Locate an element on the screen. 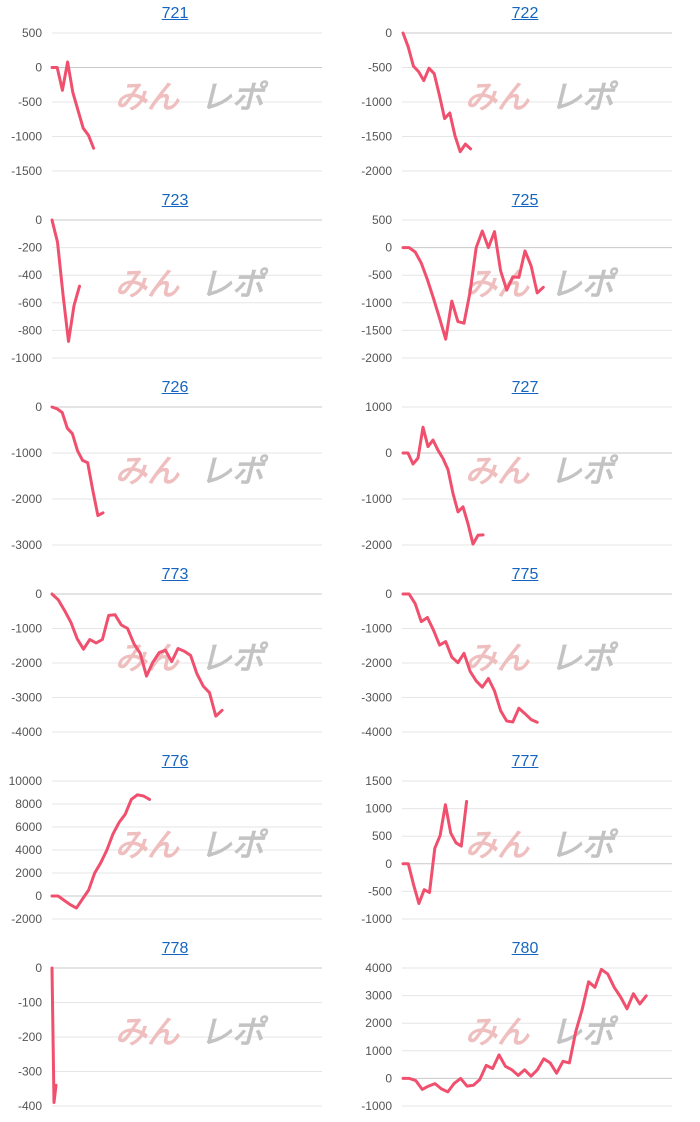  line-chart: 0 -1000 -2000 -3000 みん レポ is located at coordinates (166, 476).